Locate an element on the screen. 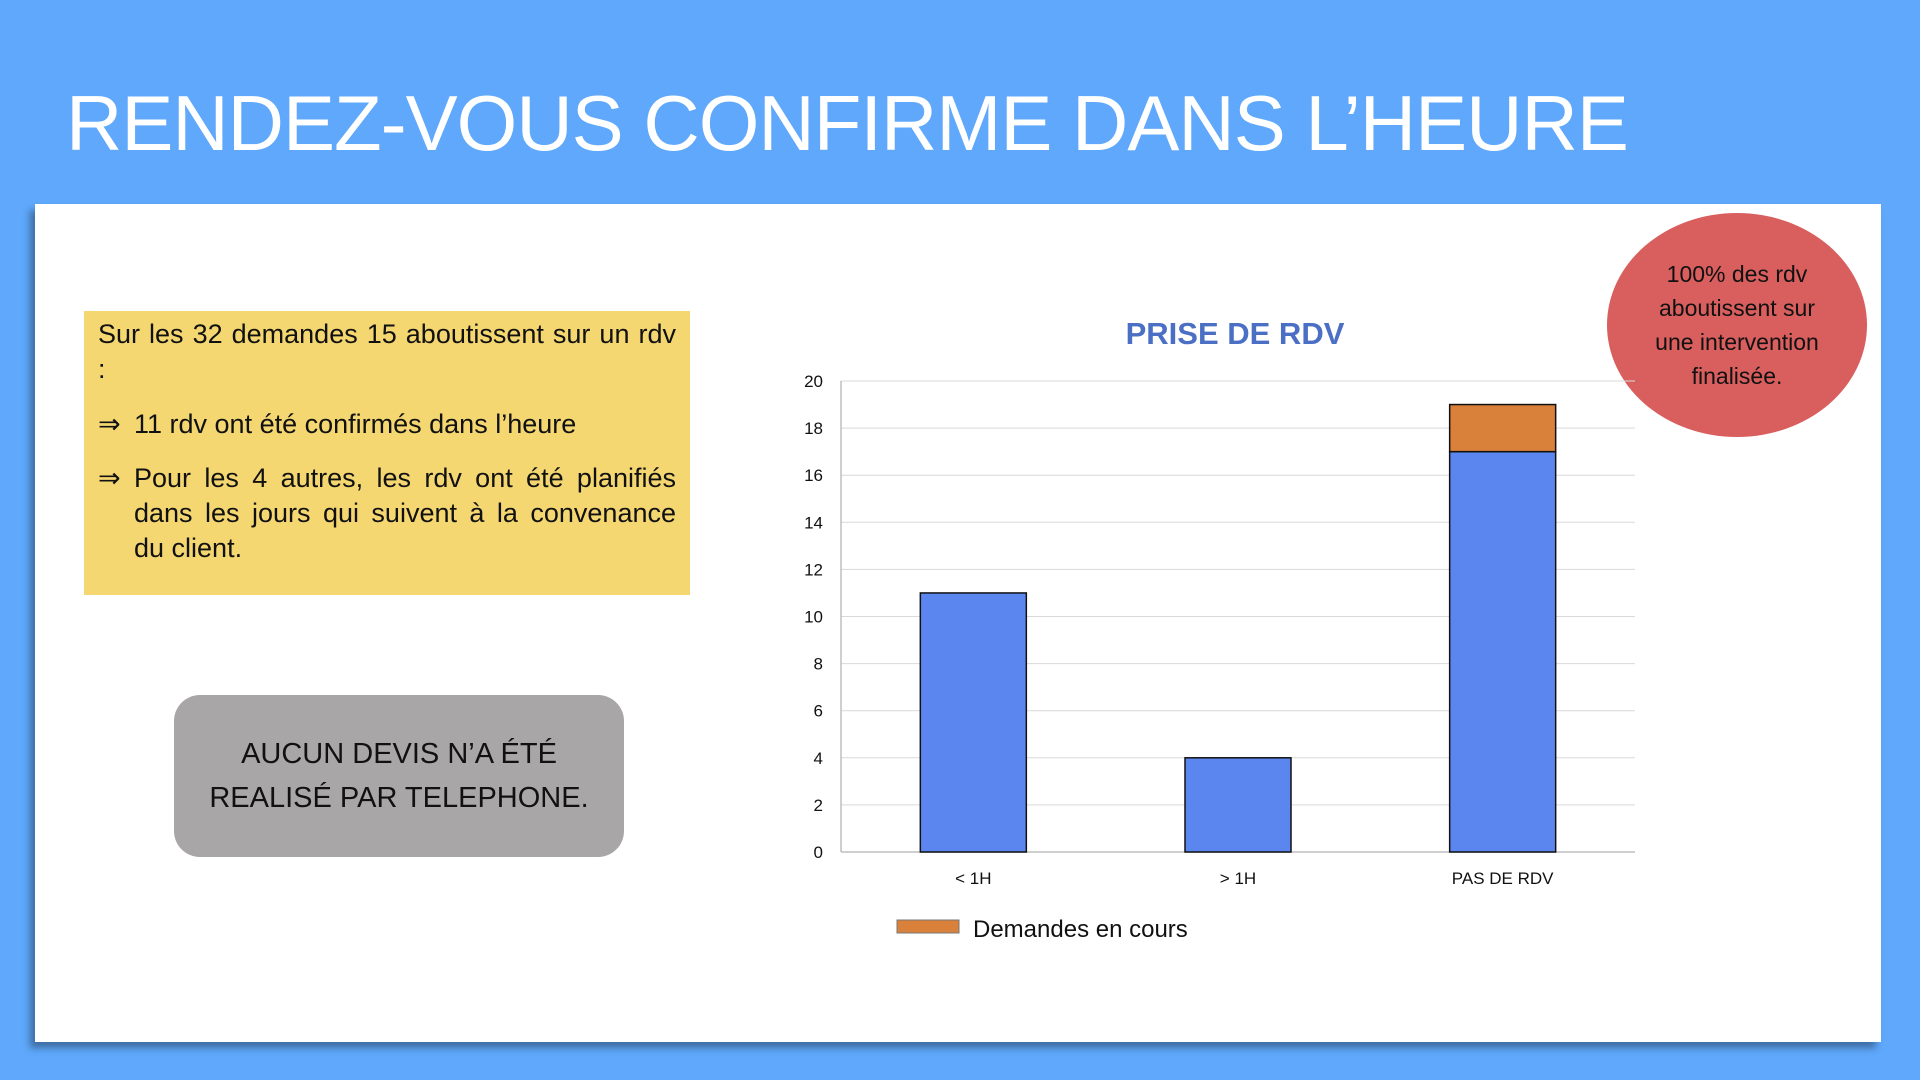 The height and width of the screenshot is (1080, 1920). y-tick-label: 16 is located at coordinates (813, 475).